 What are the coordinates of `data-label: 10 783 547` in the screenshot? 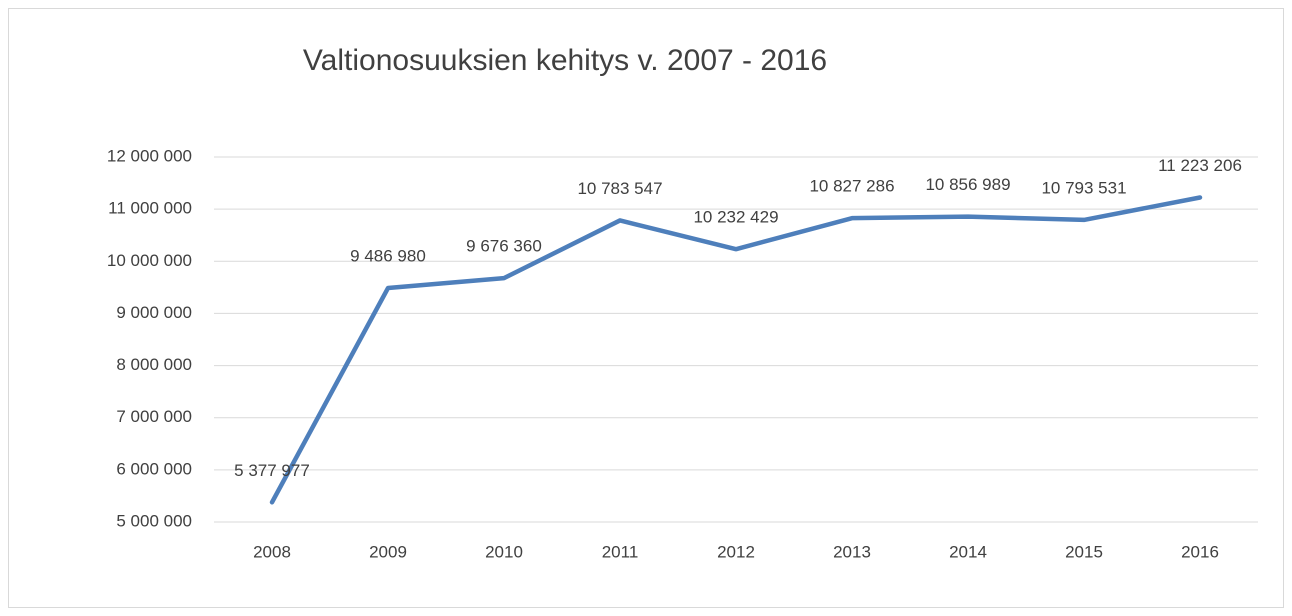 It's located at (619, 188).